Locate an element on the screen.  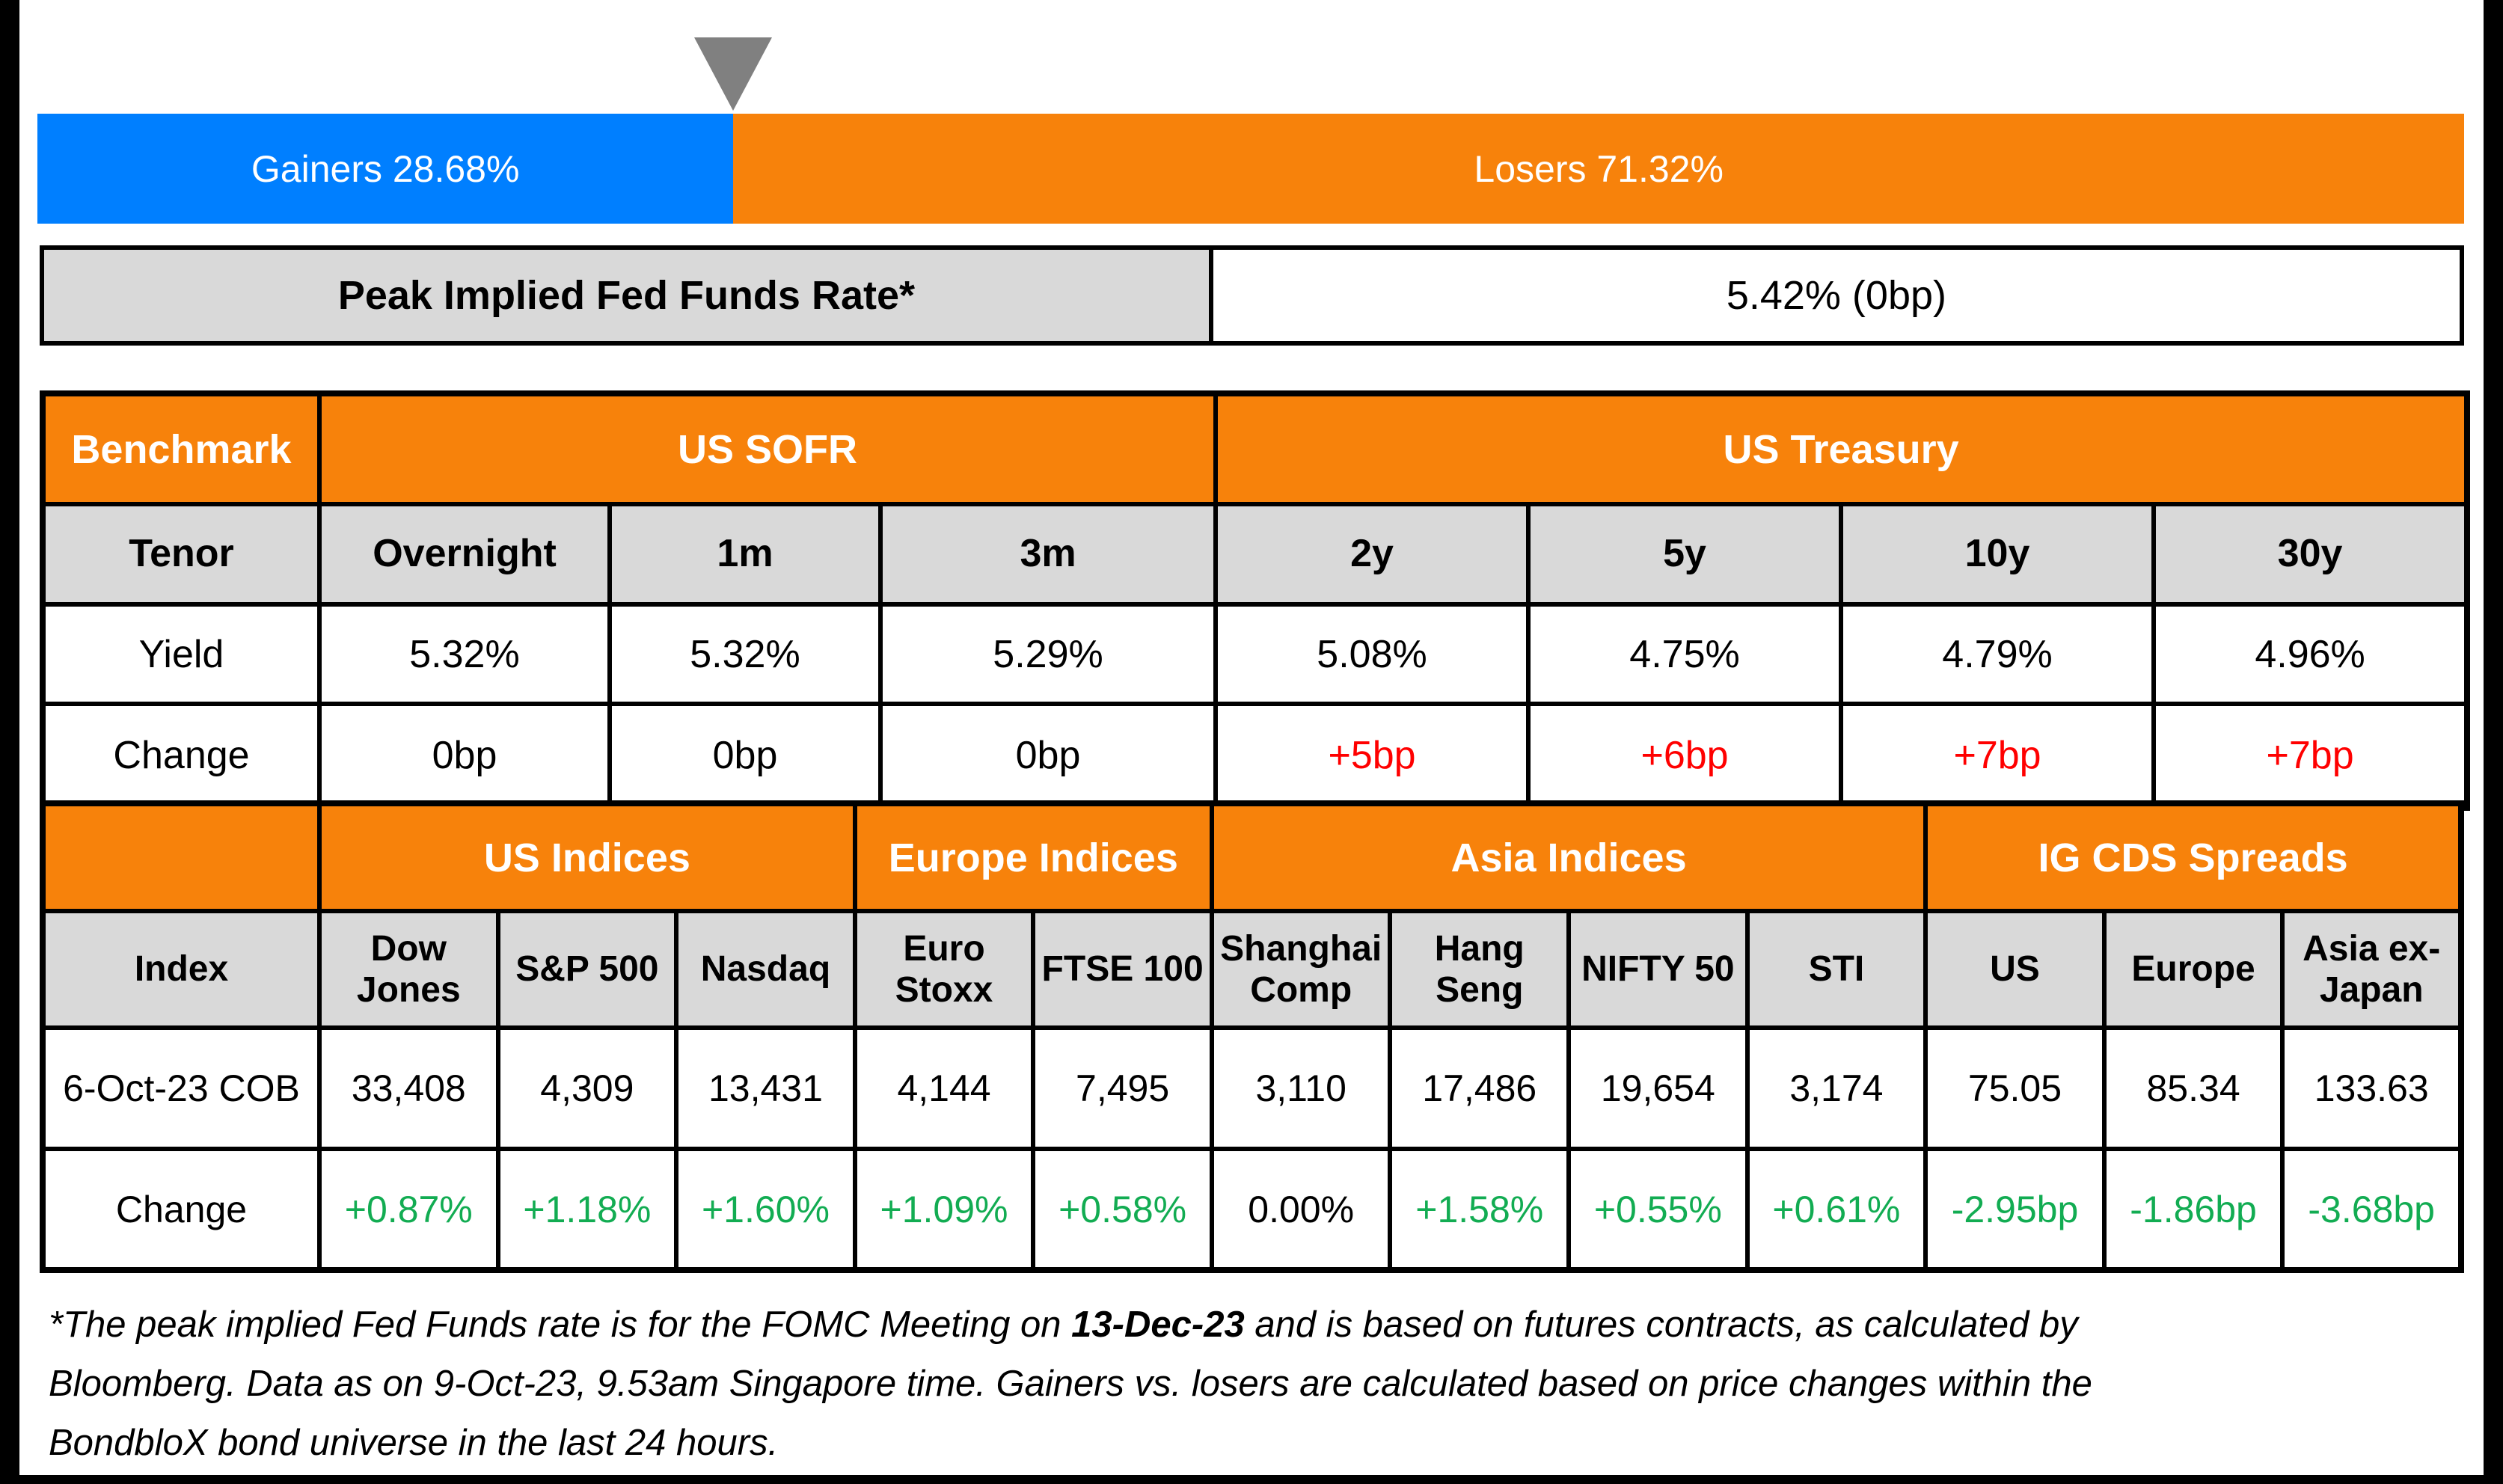
gainers-share-pointer-triangle-icon is located at coordinates (733, 74).